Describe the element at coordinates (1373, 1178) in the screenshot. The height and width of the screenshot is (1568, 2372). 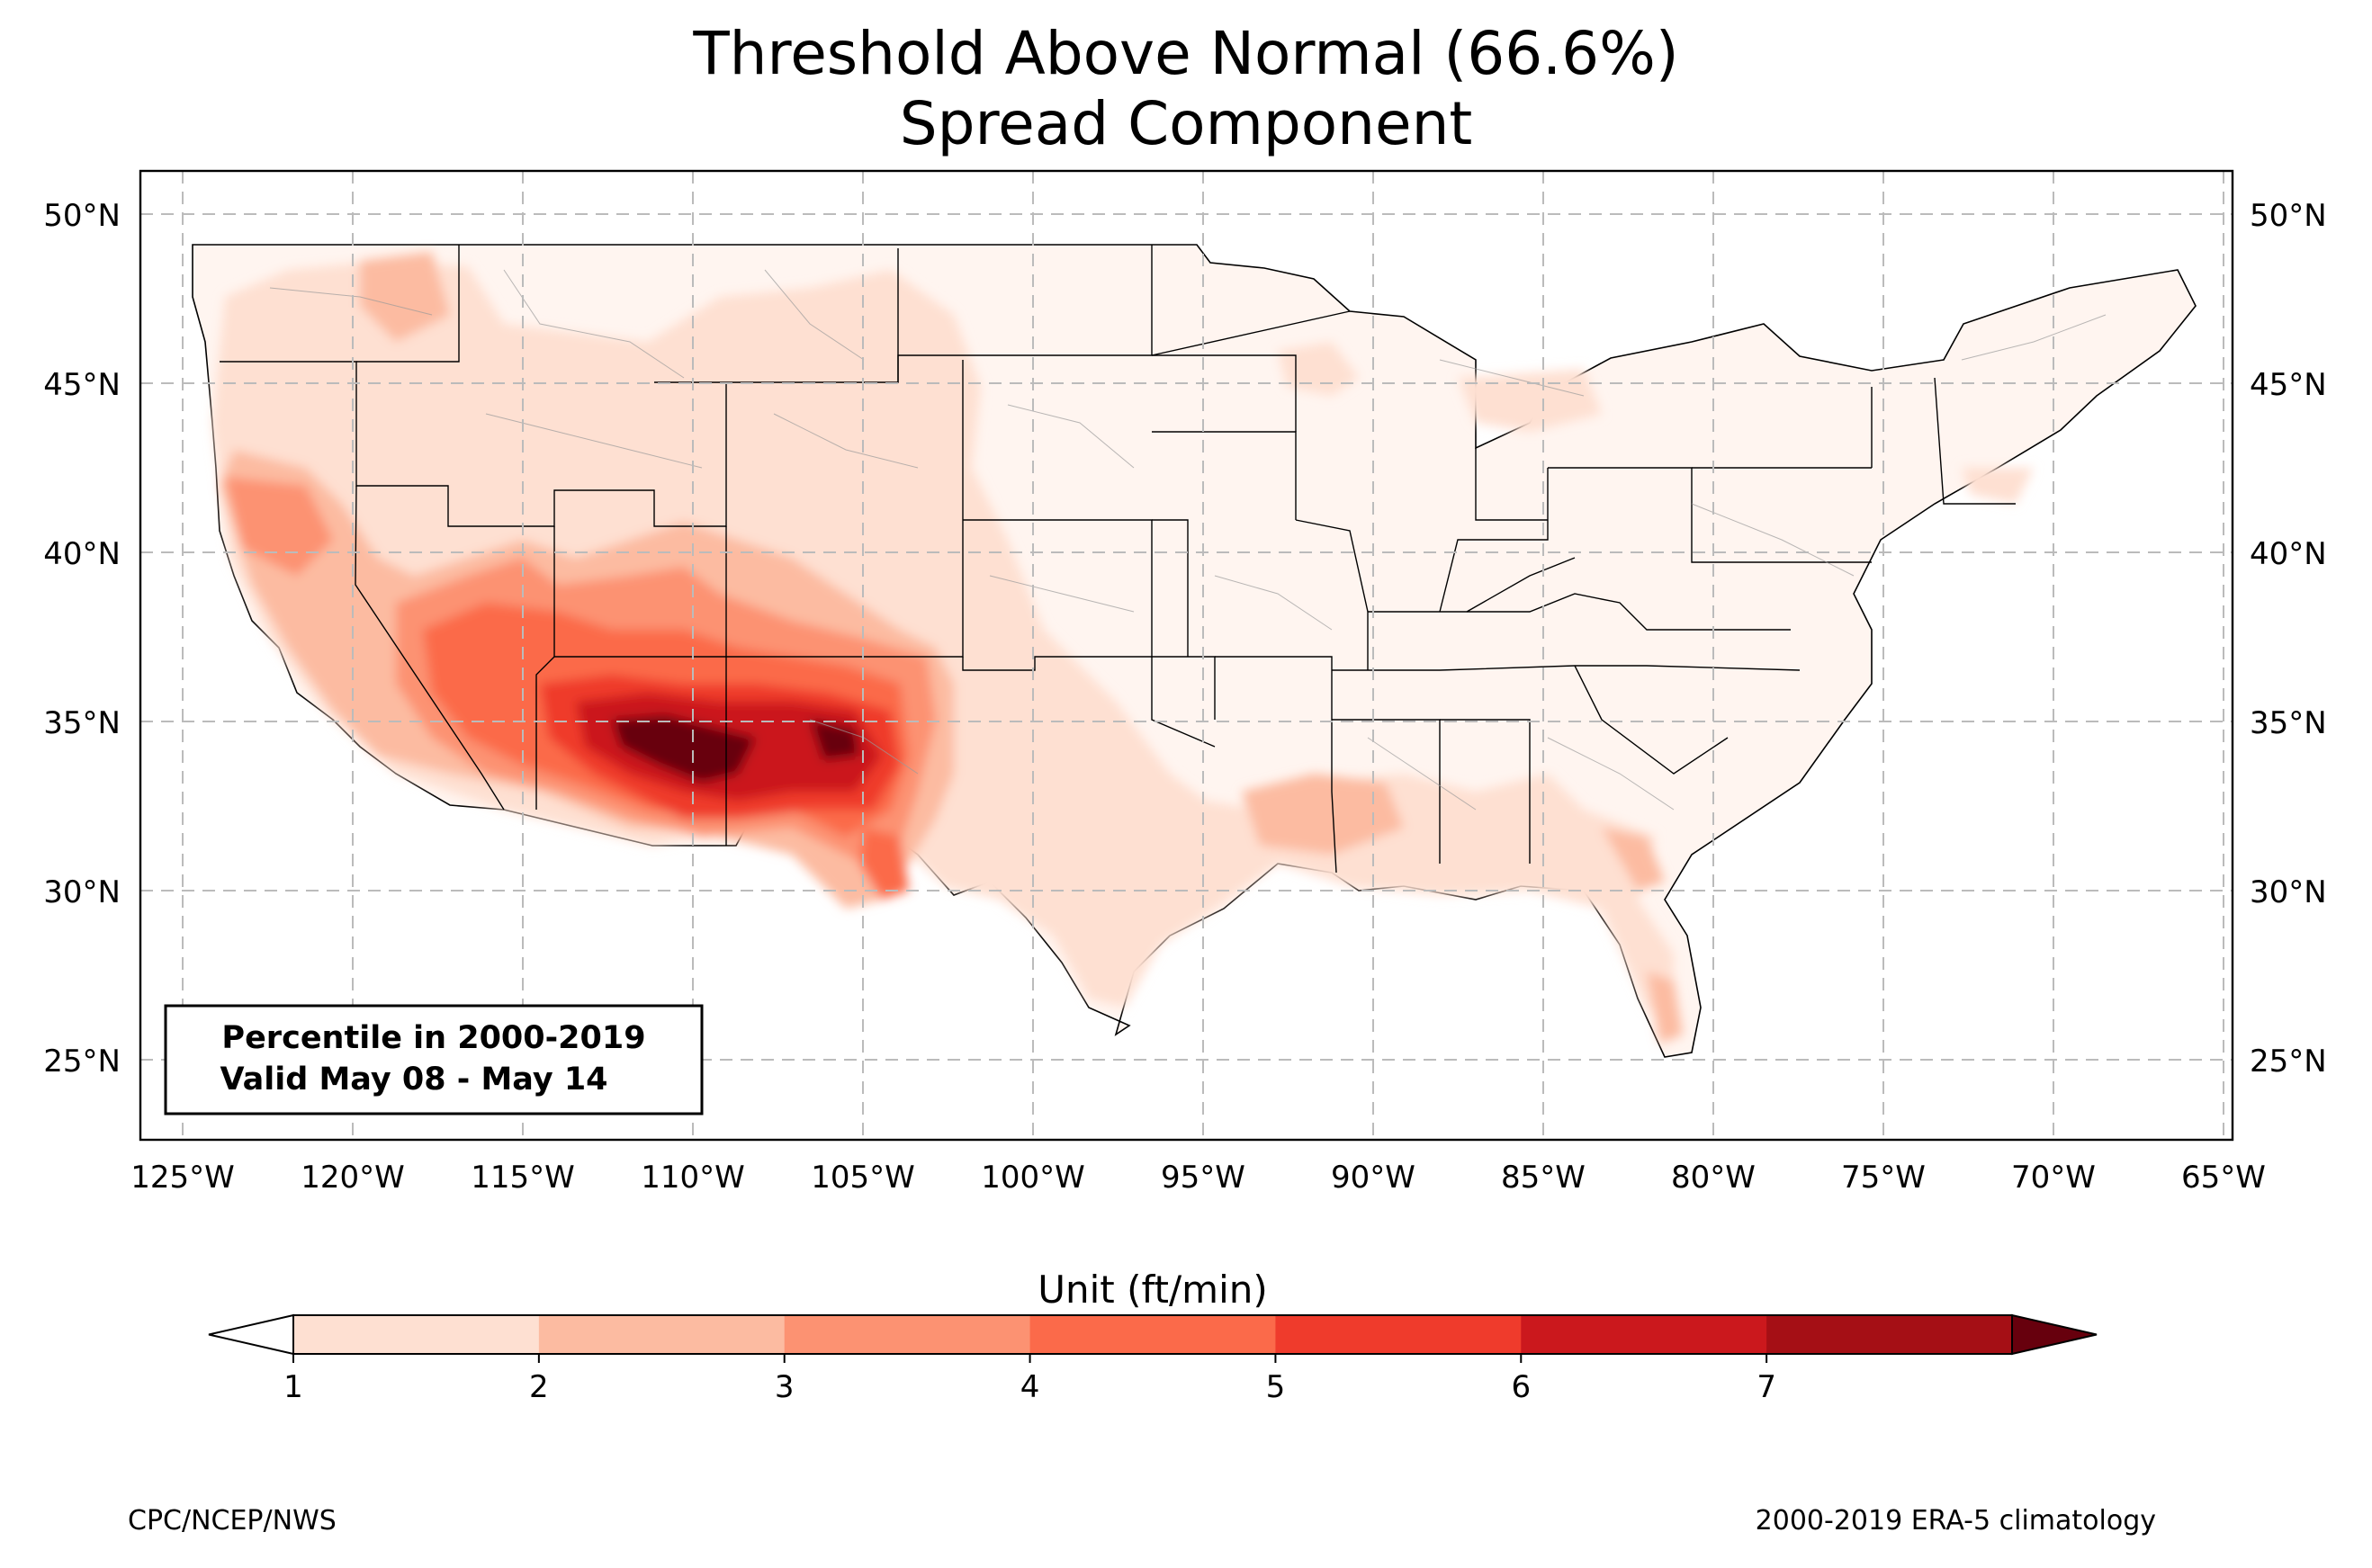
I see `lon-tick-label: 90°W` at that location.